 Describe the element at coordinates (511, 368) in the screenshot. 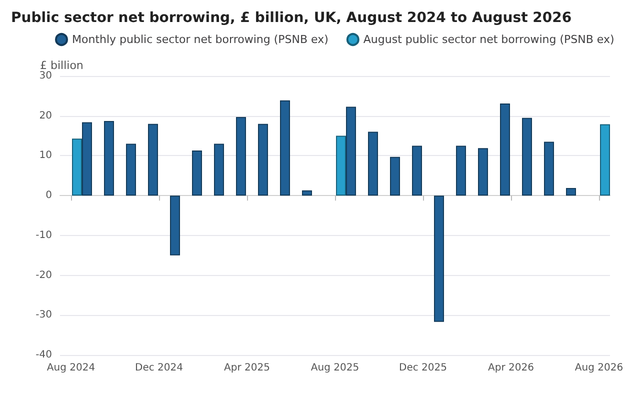

I see `x-tick-label: Apr 2026` at that location.